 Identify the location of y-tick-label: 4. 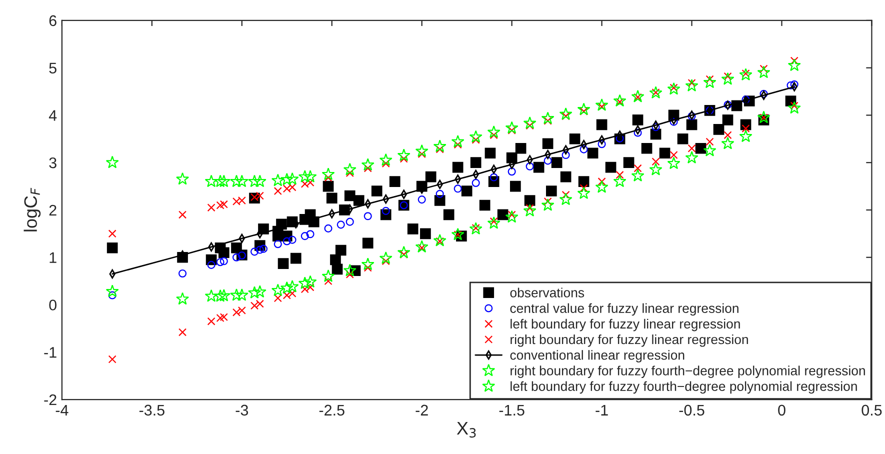
(52, 115).